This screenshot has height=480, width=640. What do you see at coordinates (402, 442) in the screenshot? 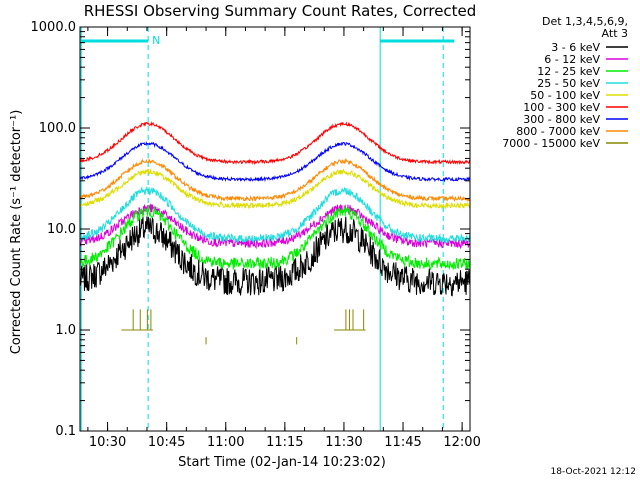
I see `x-tick-label: 11:45` at bounding box center [402, 442].